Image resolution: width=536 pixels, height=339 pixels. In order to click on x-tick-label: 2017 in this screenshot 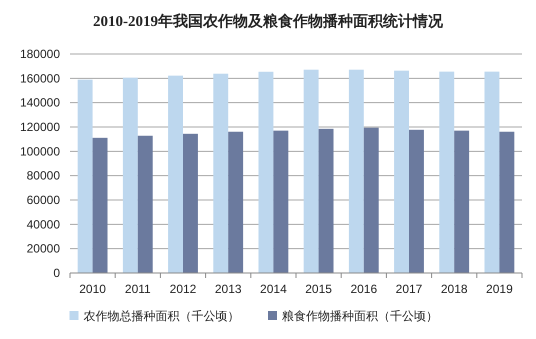, I will do `click(409, 289)`.